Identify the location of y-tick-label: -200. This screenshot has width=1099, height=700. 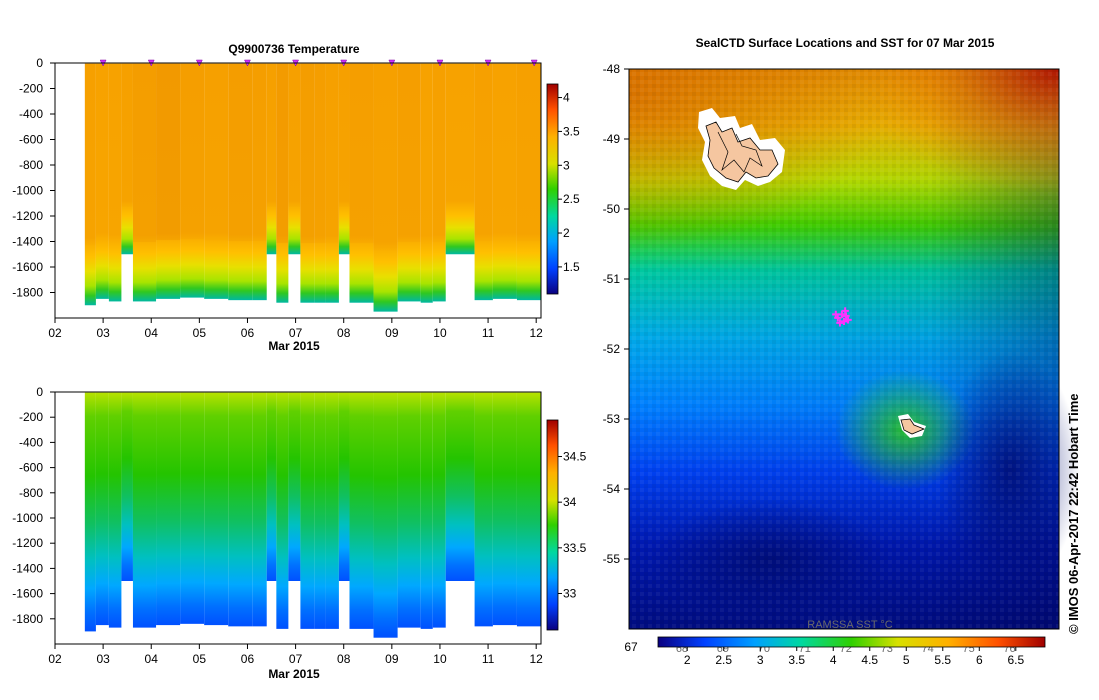
(31, 89).